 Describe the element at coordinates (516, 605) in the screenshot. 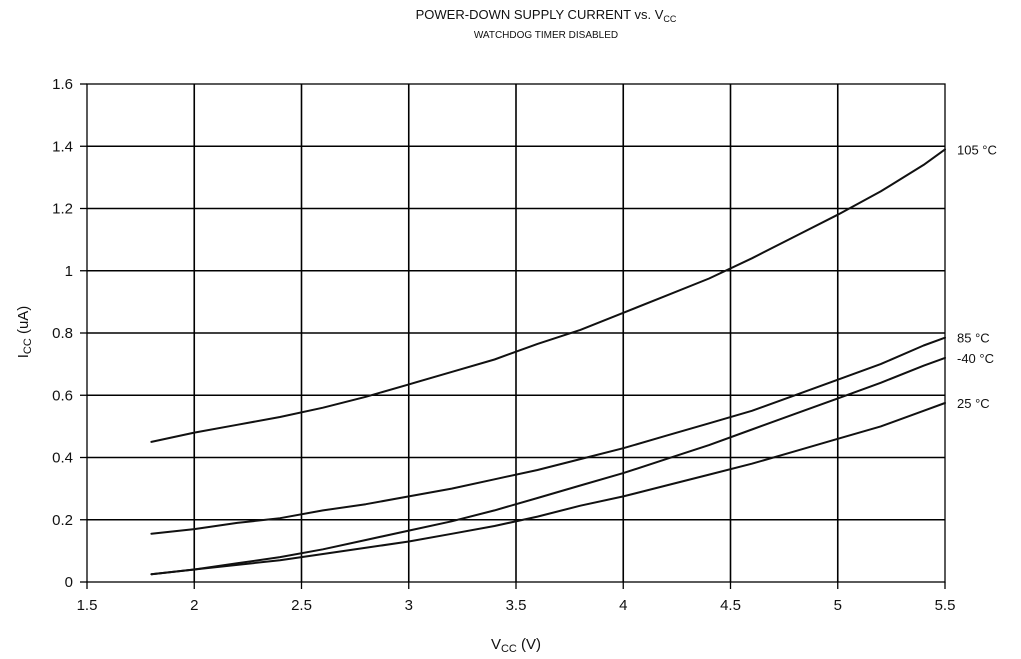

I see `x-tick-label: 3.5` at that location.